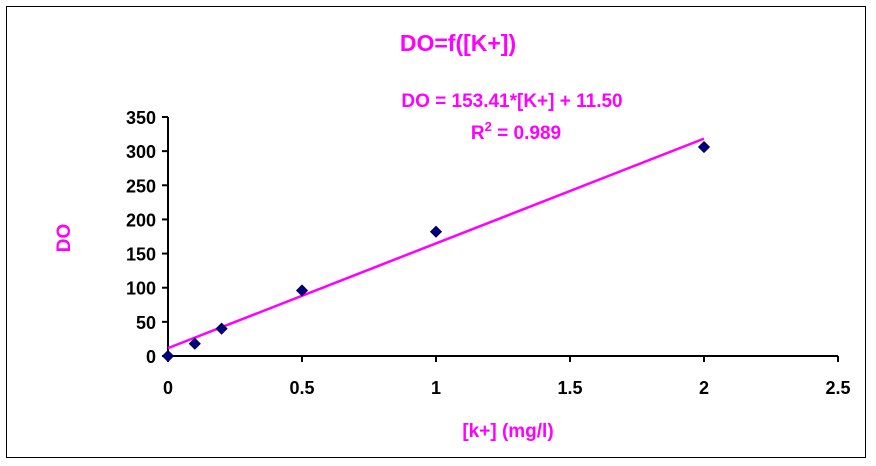 Image resolution: width=876 pixels, height=466 pixels. What do you see at coordinates (141, 255) in the screenshot?
I see `y-tick-label: 150` at bounding box center [141, 255].